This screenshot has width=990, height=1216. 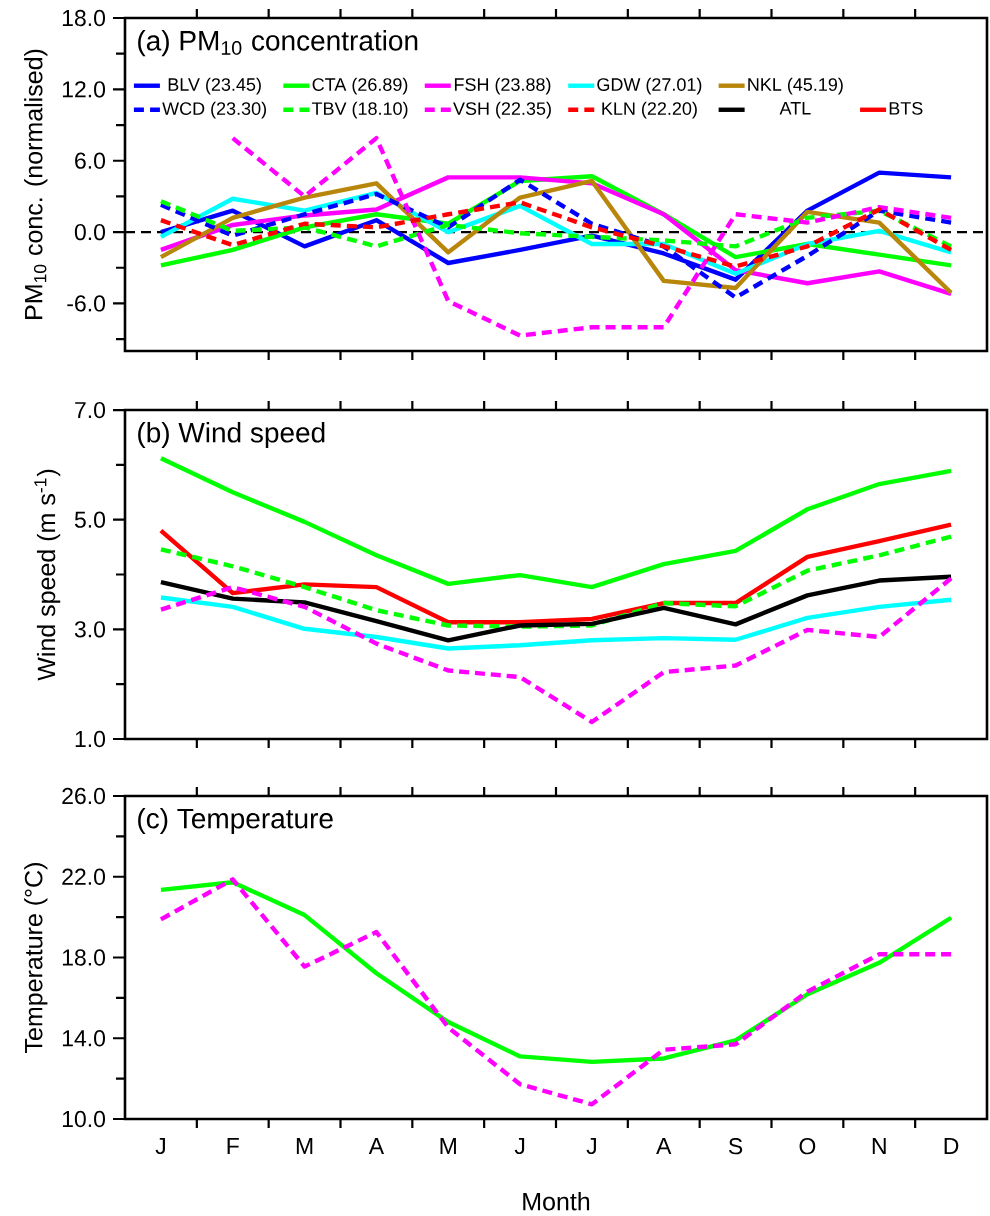 I want to click on y-tick-label: 6.0, so click(x=90, y=160).